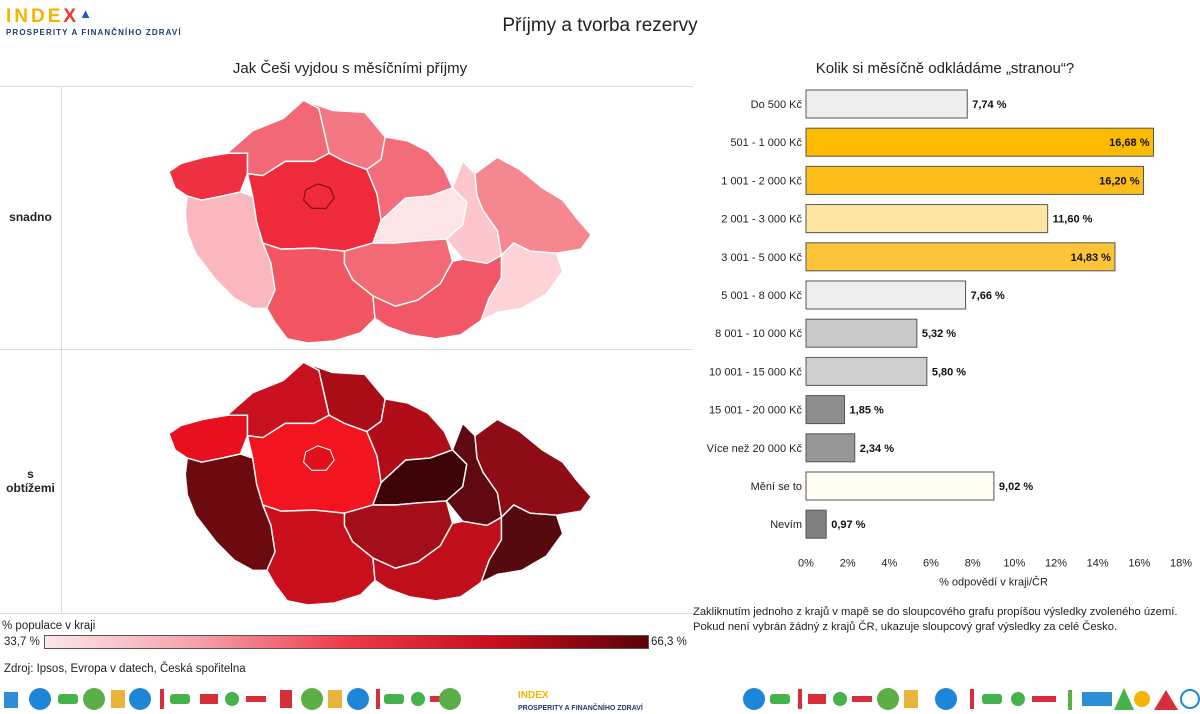 This screenshot has width=1200, height=714. What do you see at coordinates (1190, 699) in the screenshot?
I see `ferris-wheel-icon` at bounding box center [1190, 699].